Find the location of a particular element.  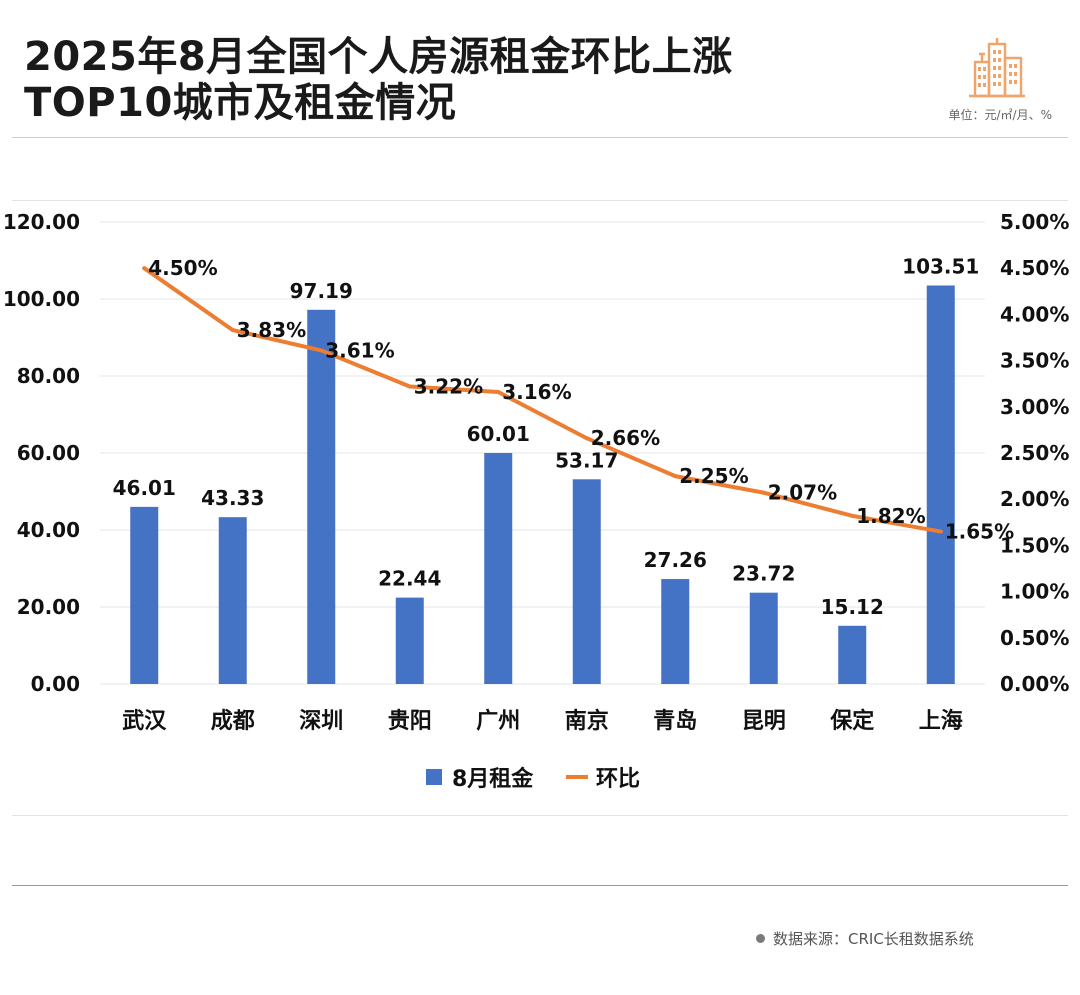

right-tick-label: 1.00% is located at coordinates (1034, 592).